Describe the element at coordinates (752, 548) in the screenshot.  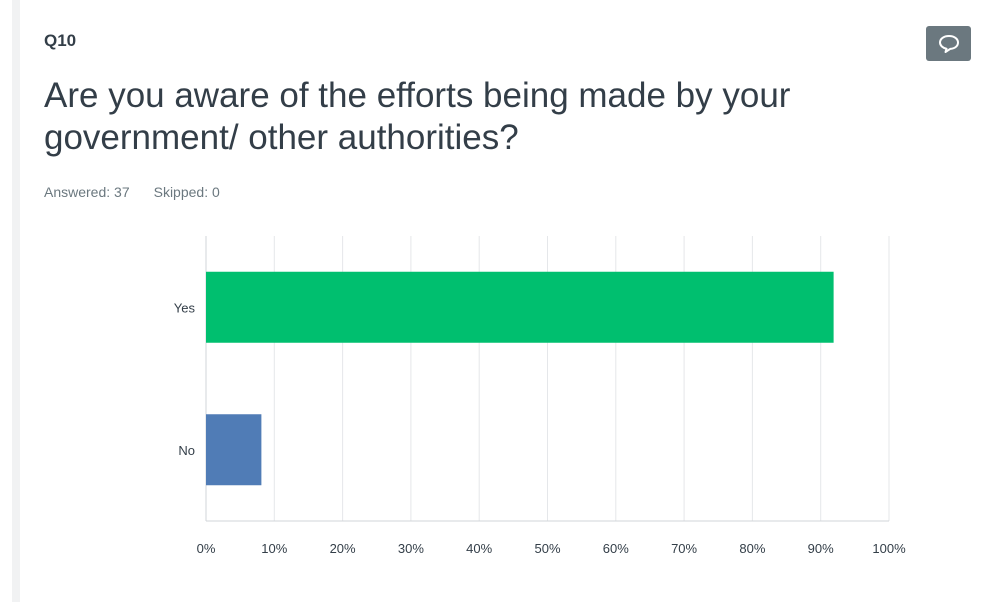
I see `x-tick-label: 80%` at that location.